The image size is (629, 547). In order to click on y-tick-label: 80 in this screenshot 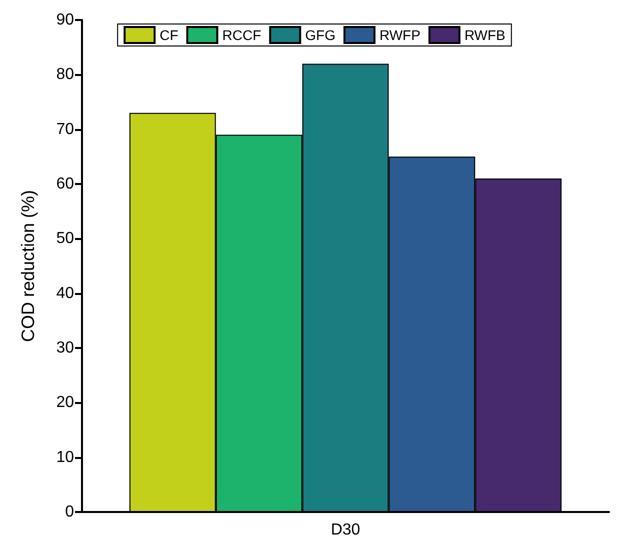, I will do `click(65, 75)`.